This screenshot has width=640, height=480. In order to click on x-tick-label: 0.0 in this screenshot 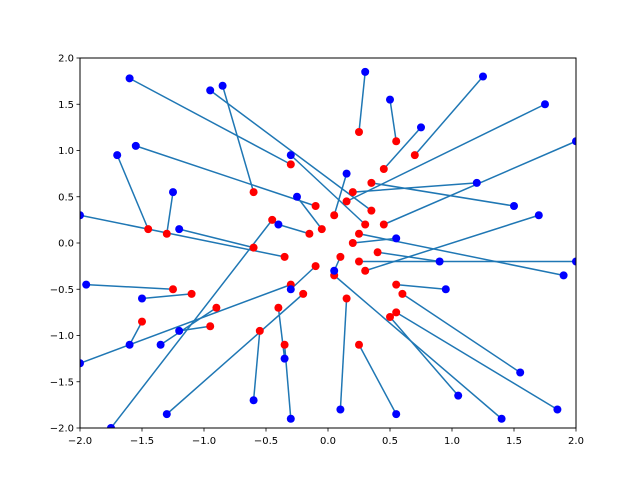, I will do `click(328, 441)`.